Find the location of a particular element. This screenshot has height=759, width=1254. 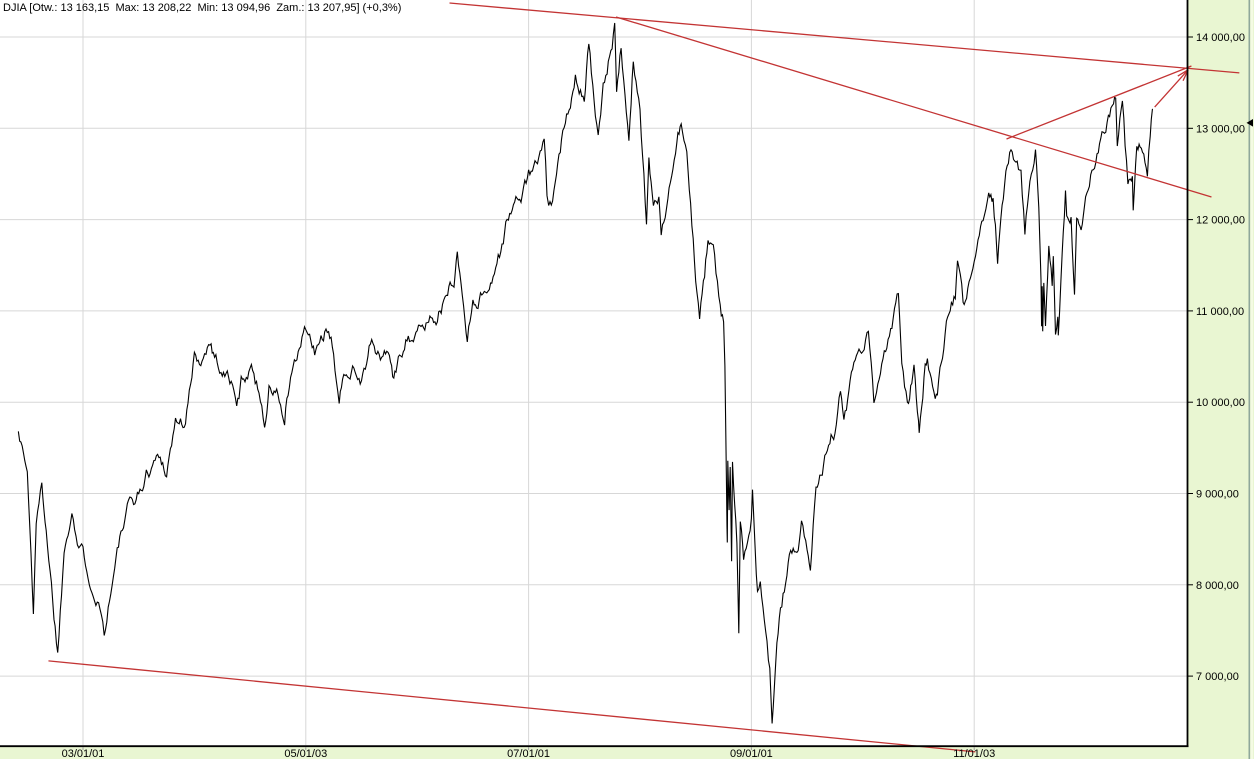

y-axis-label: 14 000,00 is located at coordinates (1220, 38).